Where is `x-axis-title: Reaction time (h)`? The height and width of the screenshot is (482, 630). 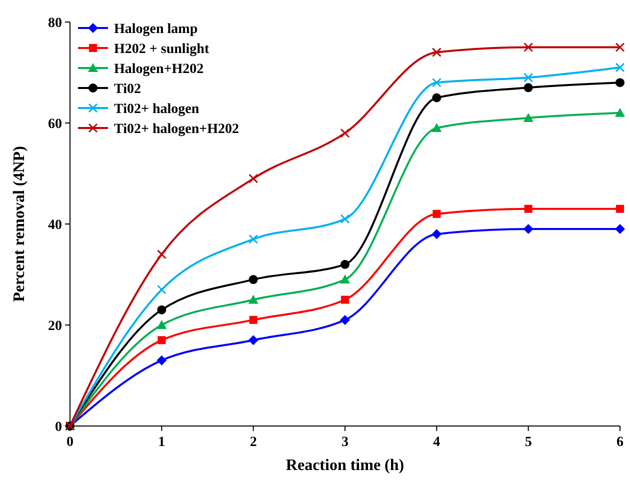 x-axis-title: Reaction time (h) is located at coordinates (345, 465).